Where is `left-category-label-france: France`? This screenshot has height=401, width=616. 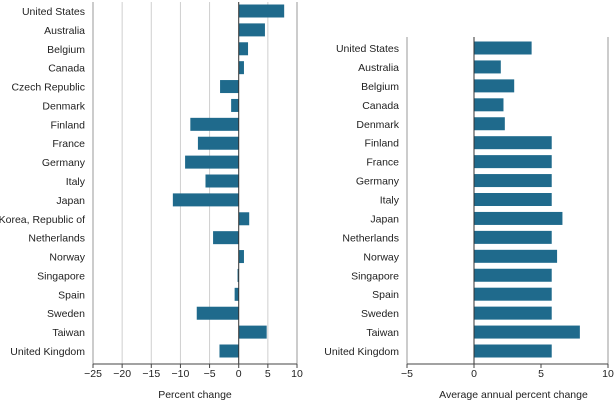 left-category-label-france: France is located at coordinates (68, 144).